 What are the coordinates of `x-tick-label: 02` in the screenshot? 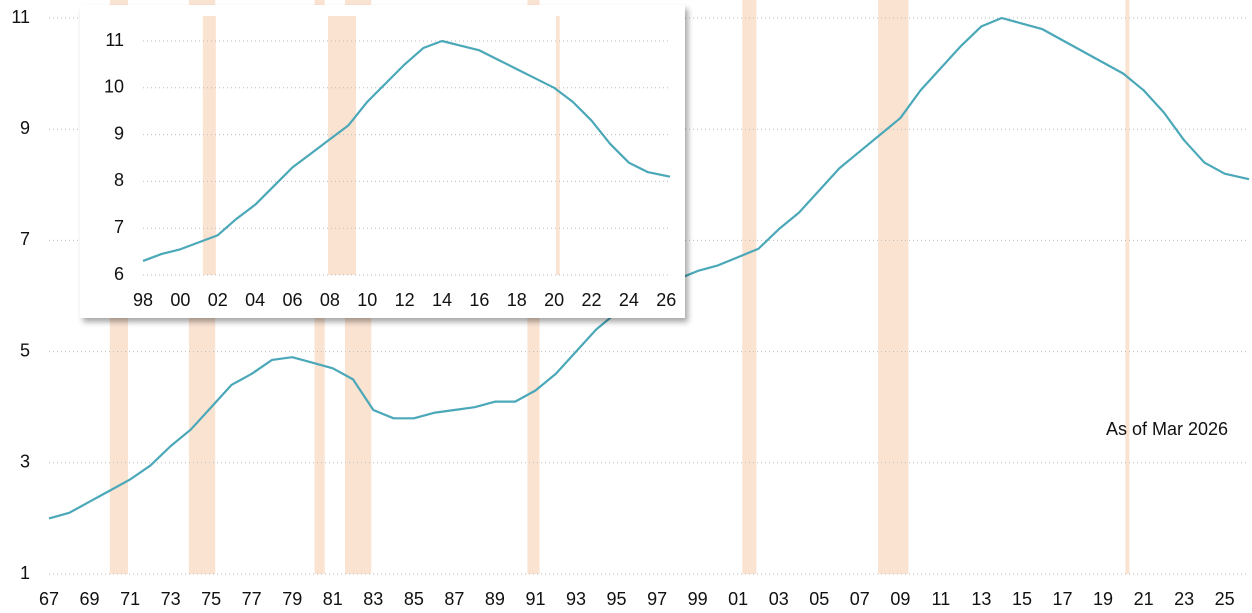 It's located at (218, 300).